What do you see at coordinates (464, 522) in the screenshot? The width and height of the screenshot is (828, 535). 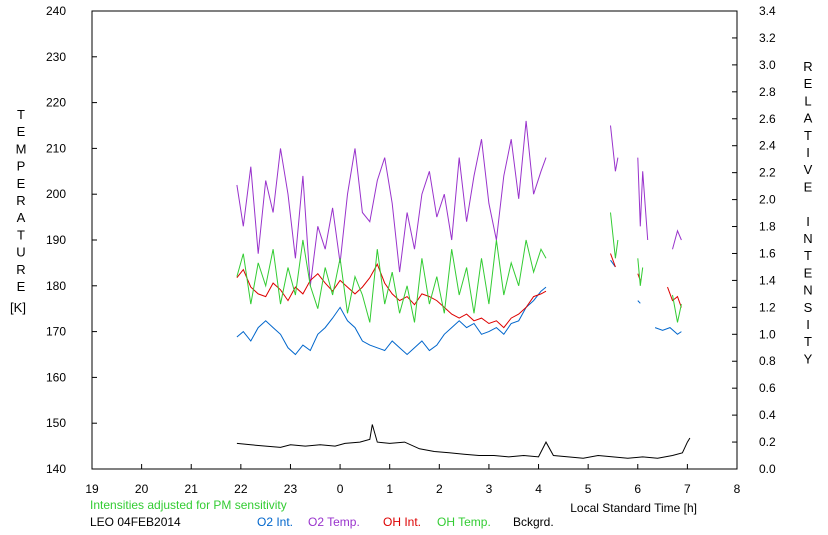 I see `legend-entry-oh-temp: OH Temp.` at bounding box center [464, 522].